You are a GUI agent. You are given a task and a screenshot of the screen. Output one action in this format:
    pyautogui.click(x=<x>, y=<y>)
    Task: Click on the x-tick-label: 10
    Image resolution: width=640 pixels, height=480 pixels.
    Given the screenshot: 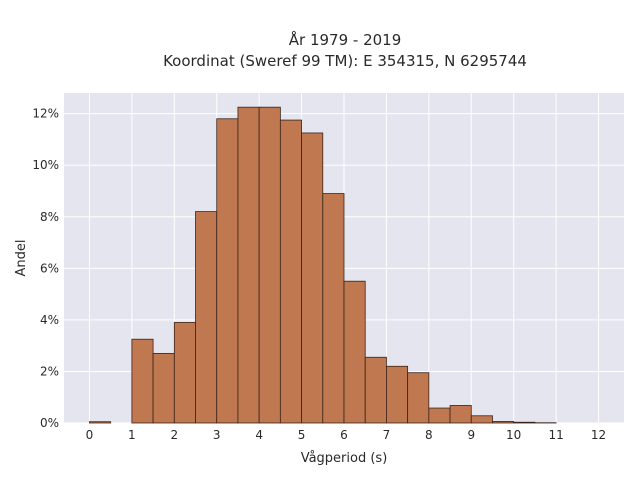 What is the action you would take?
    pyautogui.click(x=513, y=435)
    